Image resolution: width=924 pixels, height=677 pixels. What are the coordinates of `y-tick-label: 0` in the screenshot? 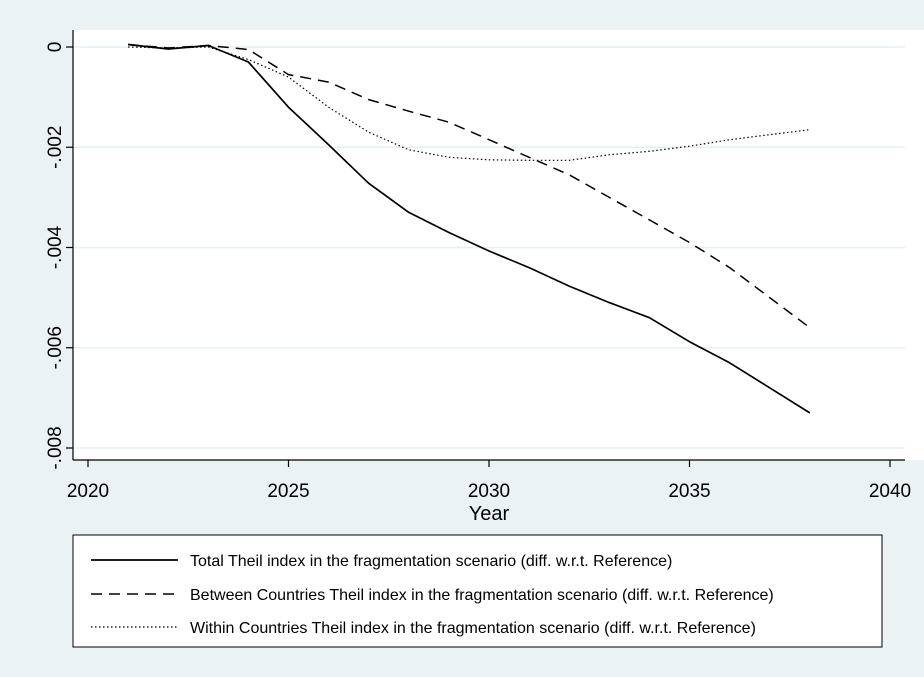 It's located at (55, 47).